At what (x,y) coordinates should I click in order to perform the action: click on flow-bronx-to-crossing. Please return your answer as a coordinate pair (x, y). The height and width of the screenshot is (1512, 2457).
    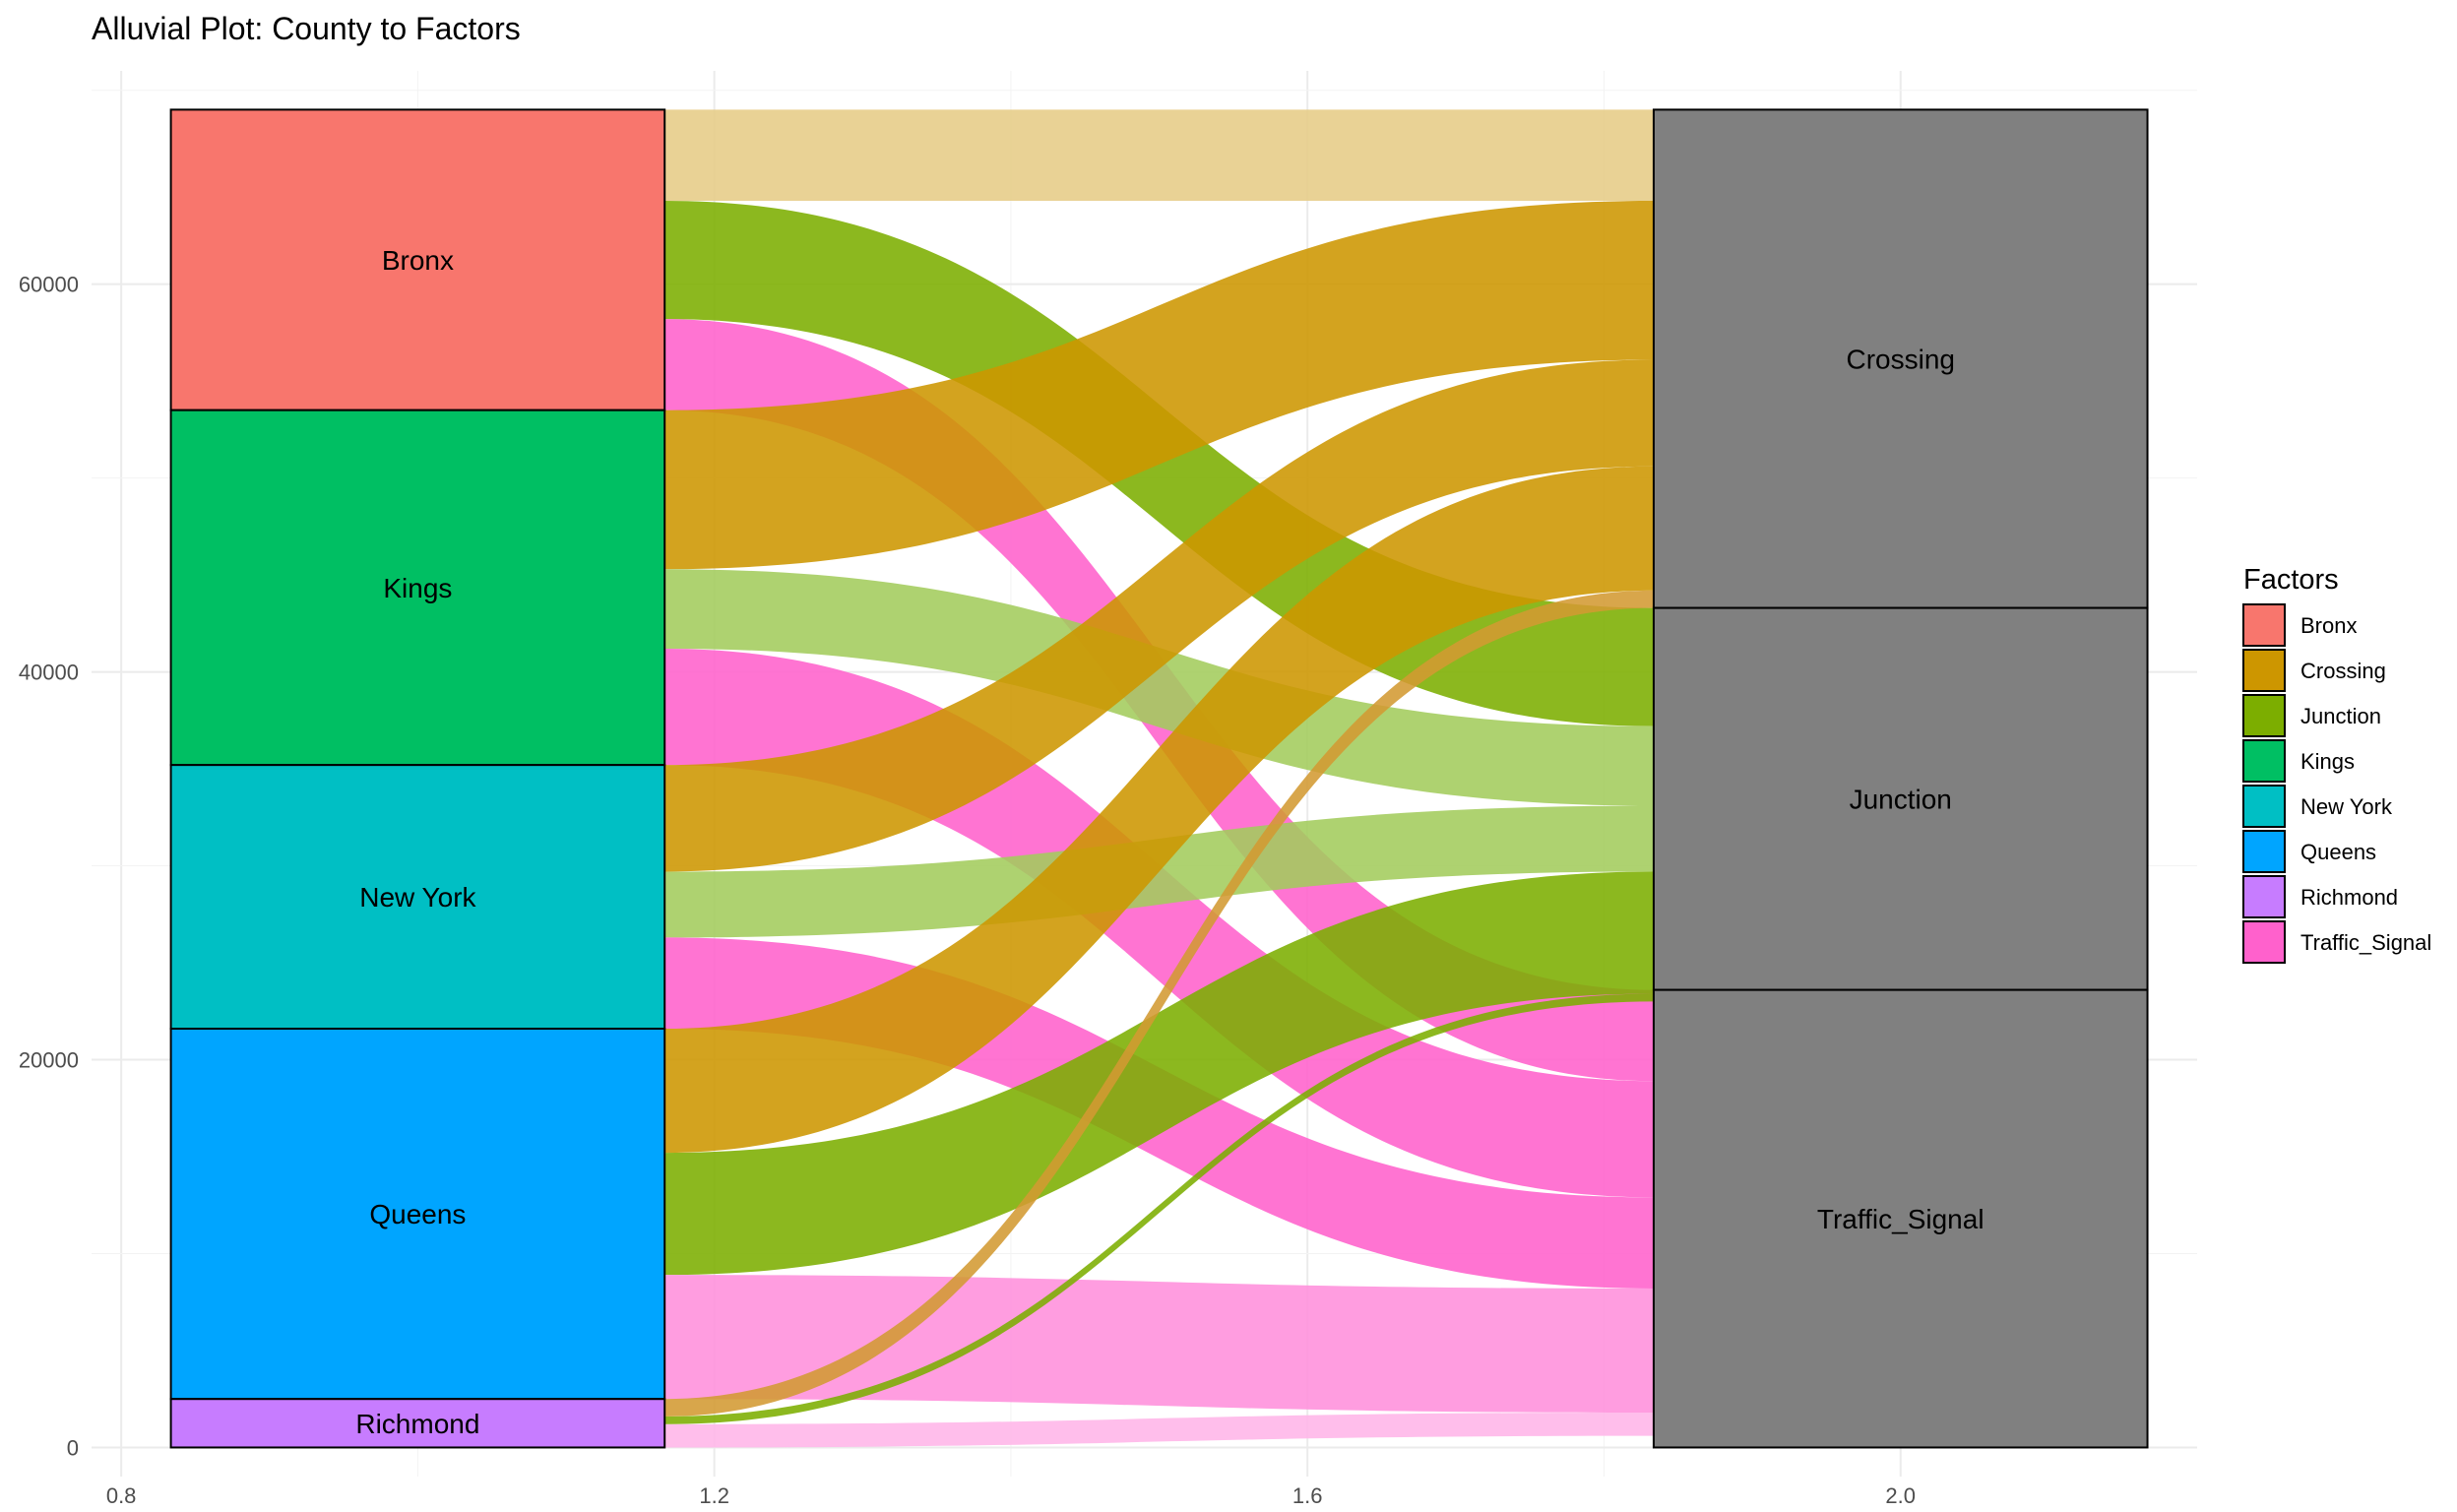
    Looking at the image, I should click on (1159, 155).